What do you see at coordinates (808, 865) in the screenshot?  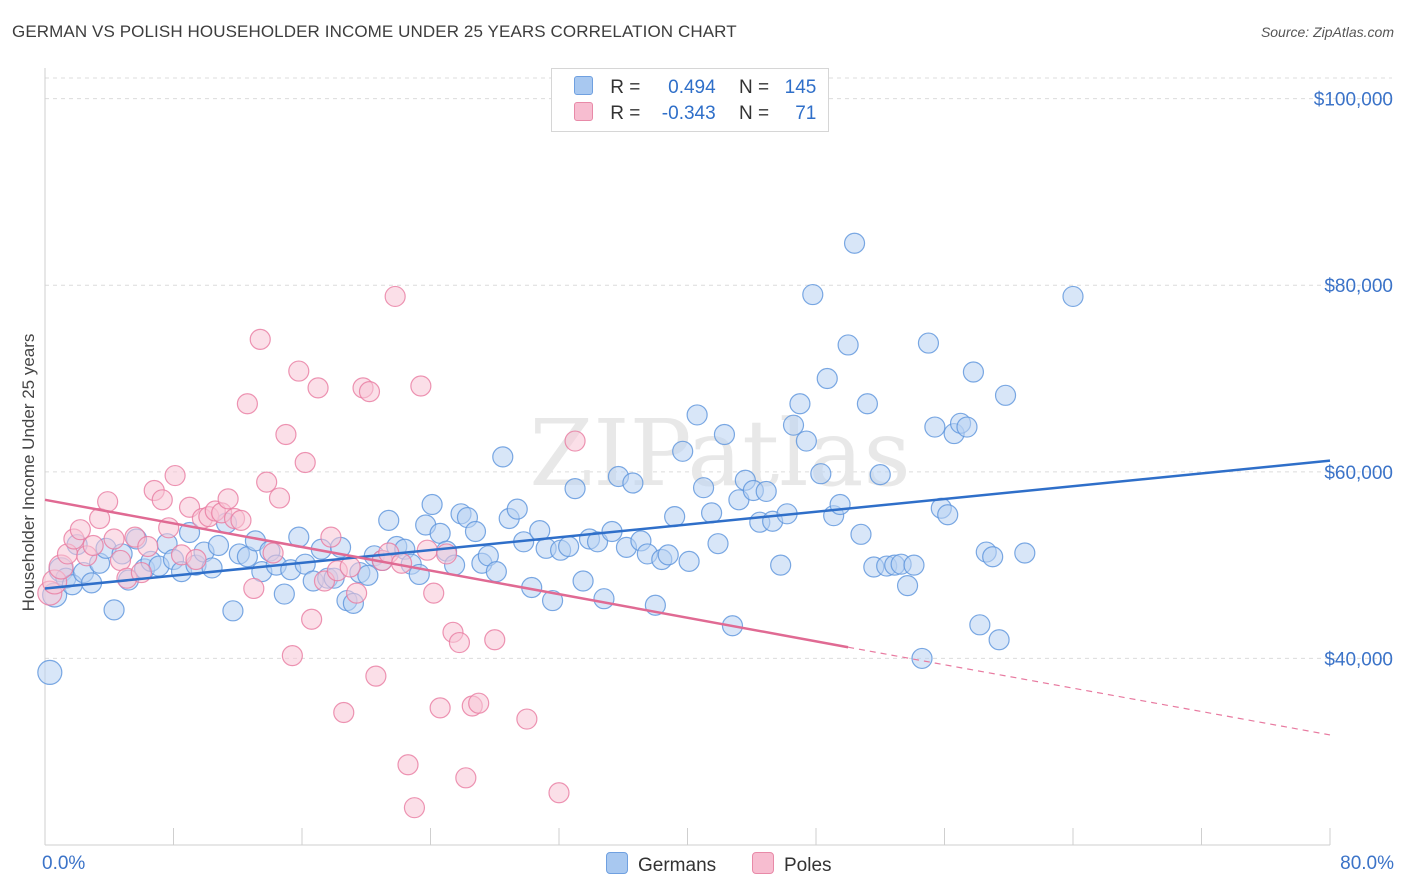 I see `poles-legend-label: Poles` at bounding box center [808, 865].